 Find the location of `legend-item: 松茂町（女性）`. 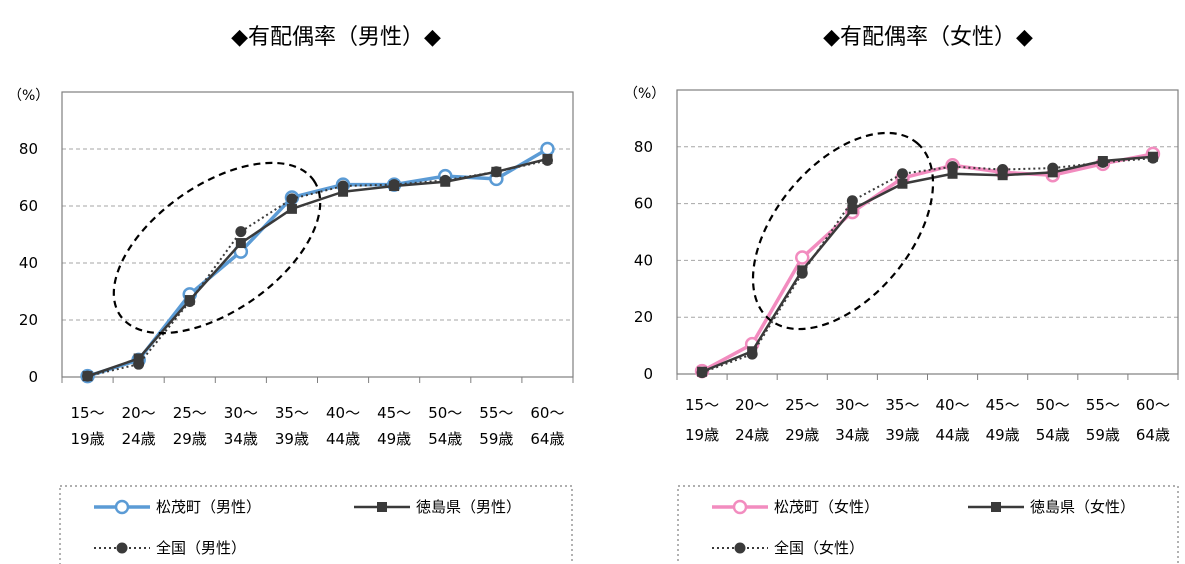

legend-item: 松茂町（女性） is located at coordinates (795, 507).